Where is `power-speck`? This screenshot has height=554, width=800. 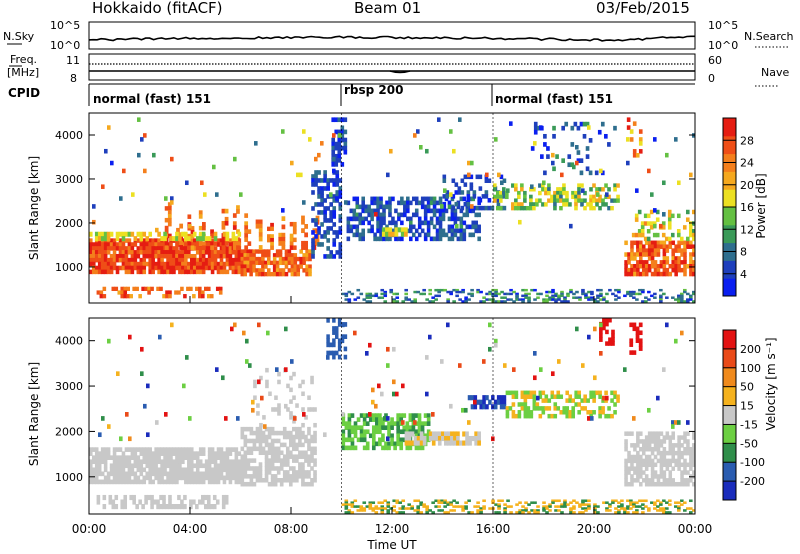 power-speck is located at coordinates (322, 143).